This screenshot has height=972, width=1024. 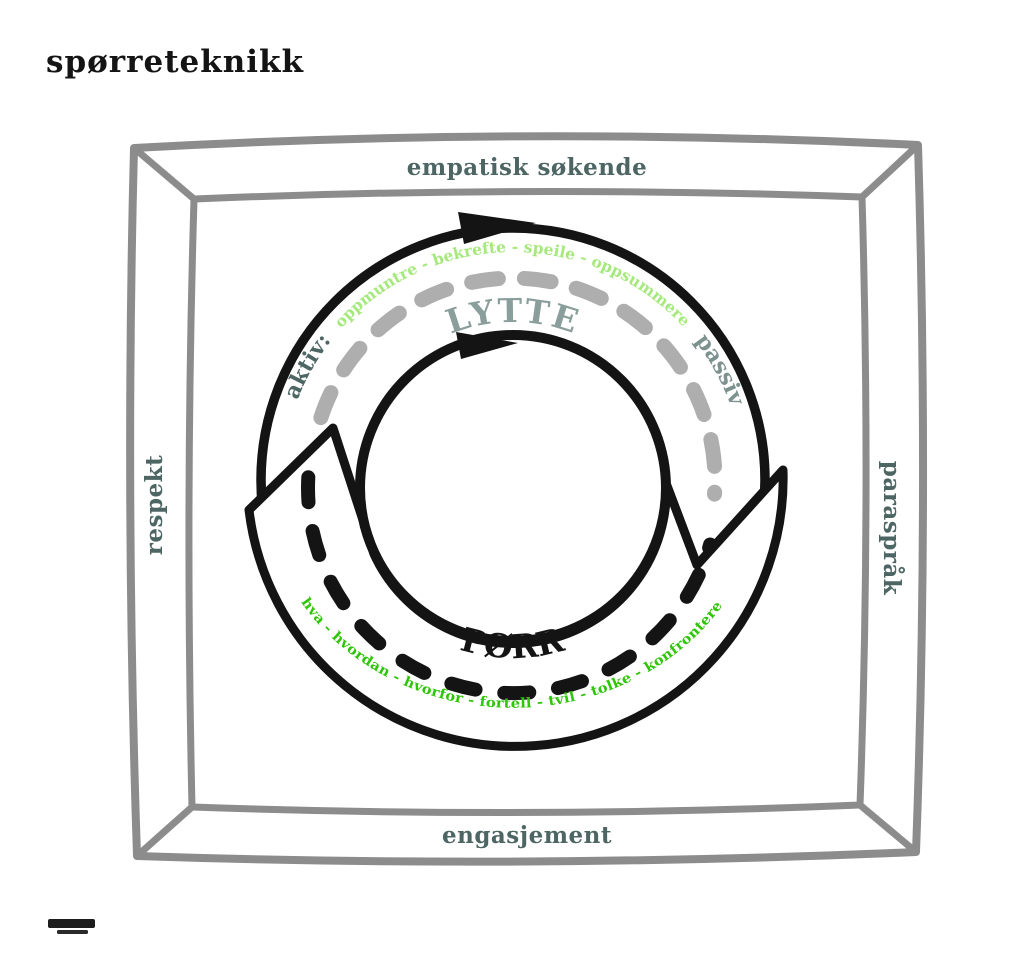 What do you see at coordinates (175, 62) in the screenshot?
I see `page-title: spørreteknikk` at bounding box center [175, 62].